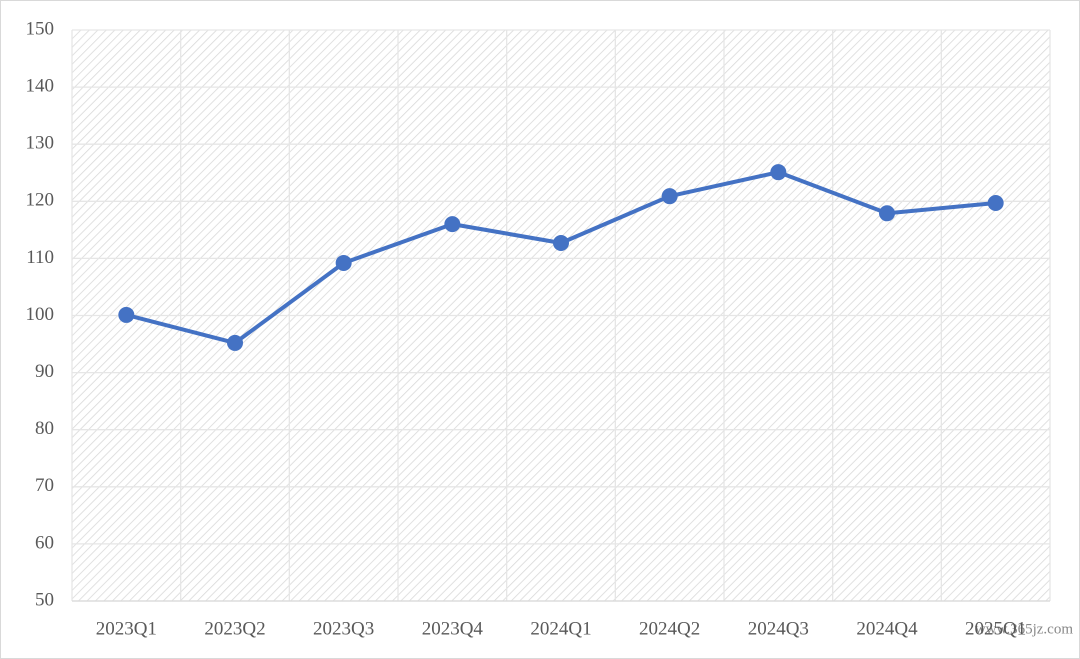 This screenshot has width=1080, height=659. What do you see at coordinates (44, 371) in the screenshot?
I see `y-tick-label: 90` at bounding box center [44, 371].